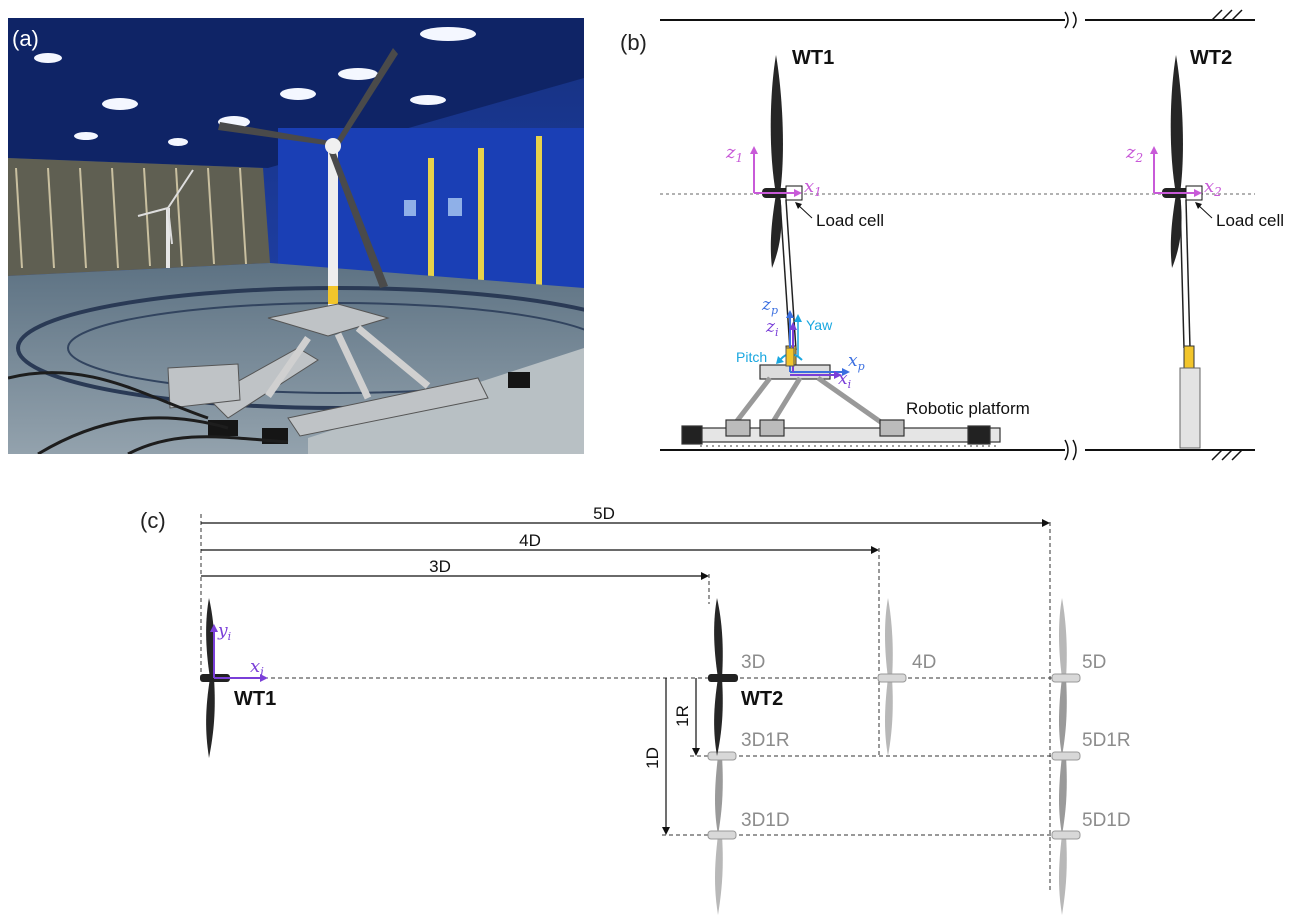 Image resolution: width=1304 pixels, height=915 pixels. What do you see at coordinates (813, 58) in the screenshot?
I see `wt1-label-b: WT1` at bounding box center [813, 58].